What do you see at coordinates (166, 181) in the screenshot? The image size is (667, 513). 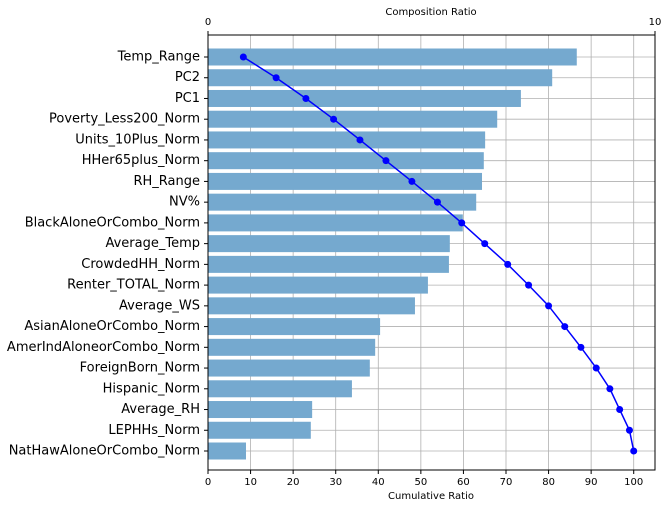 I see `y-tick-label: RH_Range` at bounding box center [166, 181].